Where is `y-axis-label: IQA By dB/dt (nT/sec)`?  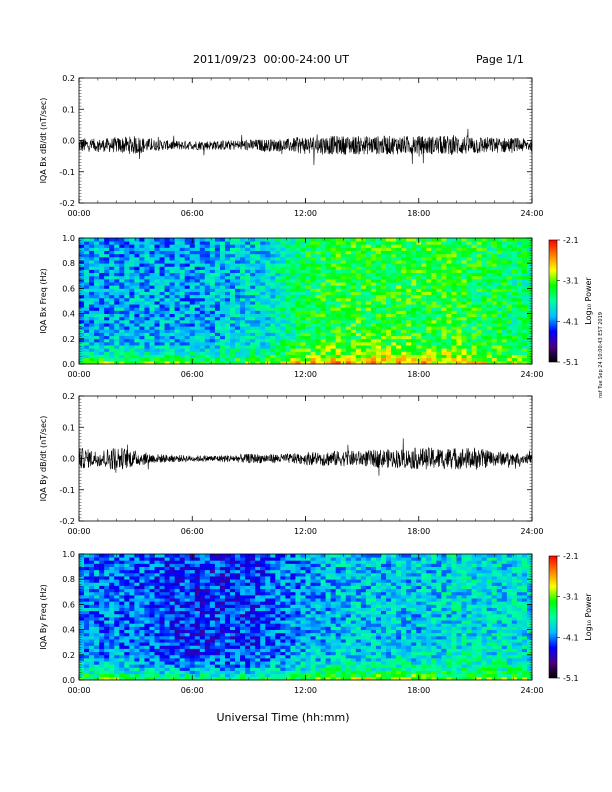
y-axis-label: IQA By dB/dt (nT/sec) is located at coordinates (43, 459).